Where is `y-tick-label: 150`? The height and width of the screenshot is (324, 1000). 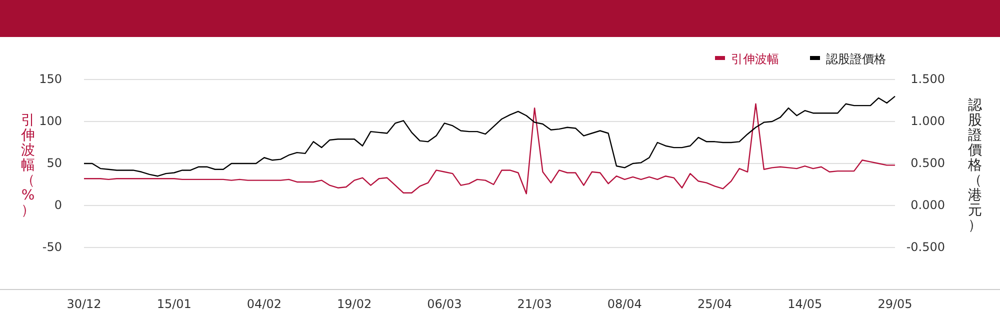
y-tick-label: 150 is located at coordinates (50, 79).